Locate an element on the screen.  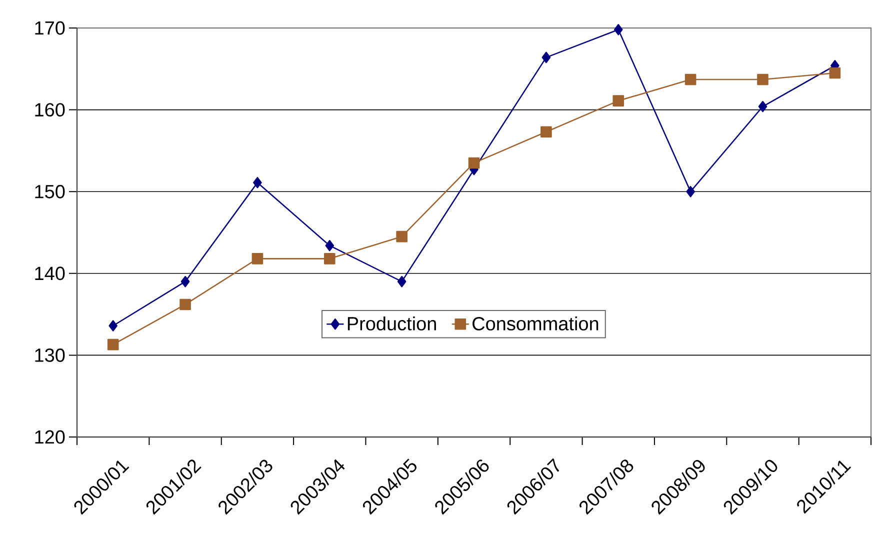
y-tick-label: 120 is located at coordinates (50, 437).